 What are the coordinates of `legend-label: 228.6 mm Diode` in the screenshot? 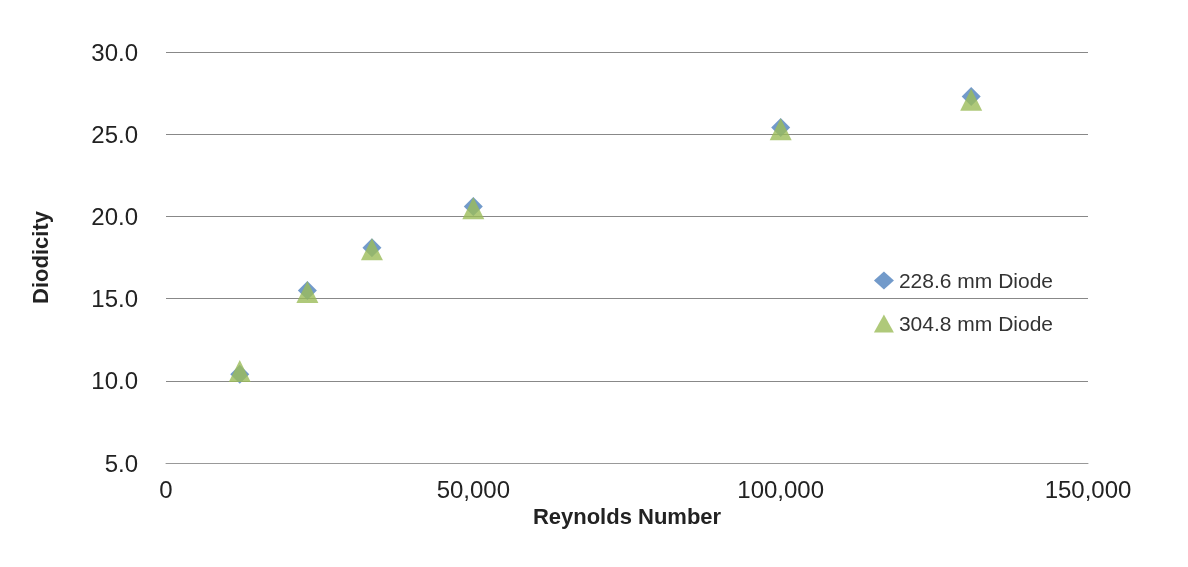 It's located at (975, 280).